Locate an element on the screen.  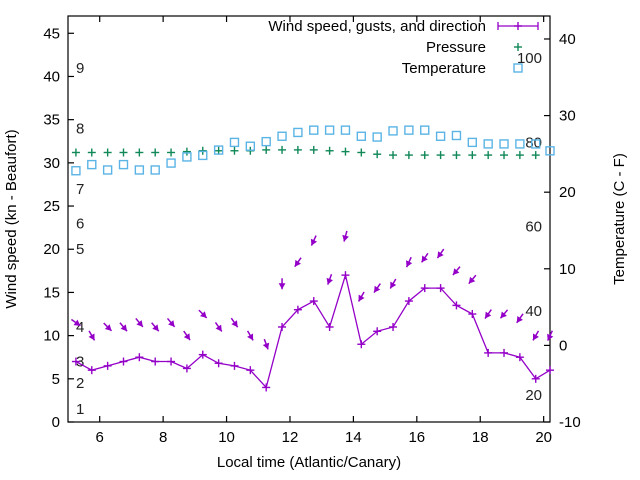
x-axis-title: Local time (Atlantic/Canary) is located at coordinates (309, 462).